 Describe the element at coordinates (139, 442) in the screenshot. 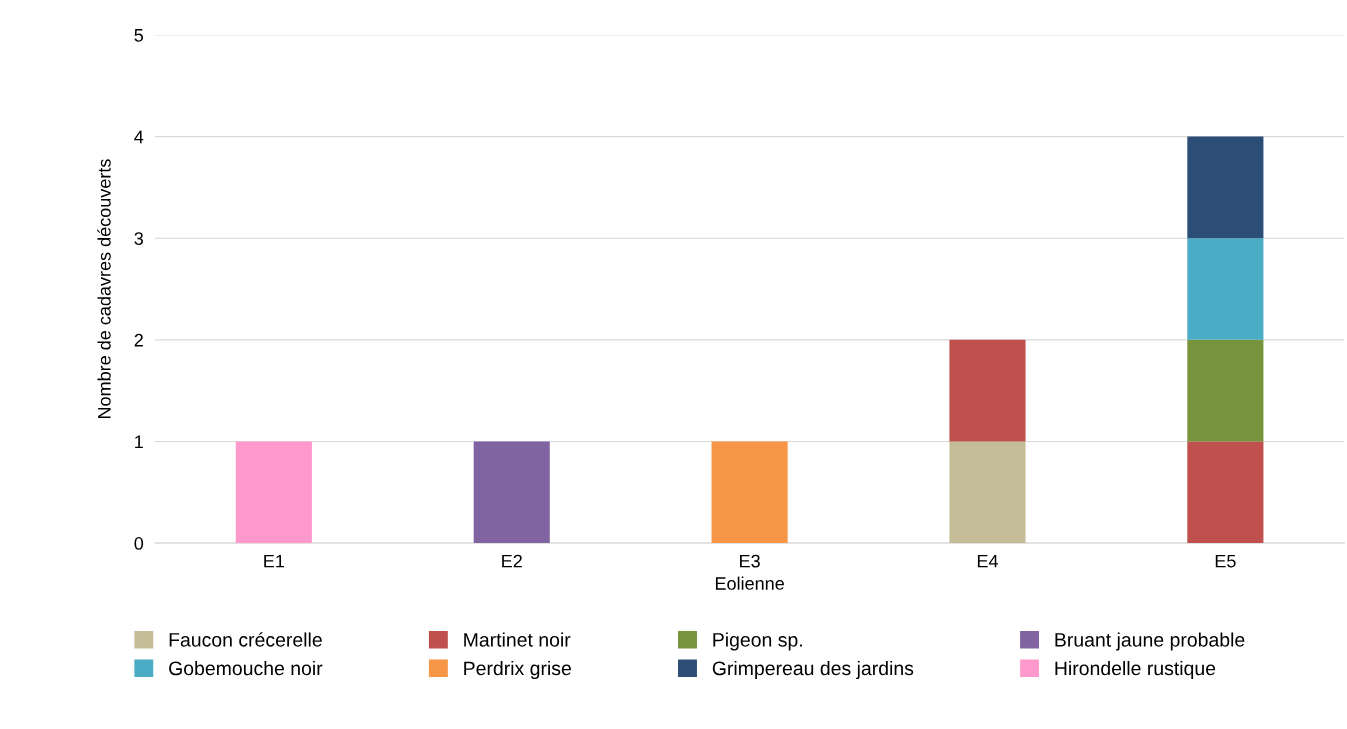

I see `y-tick-label: 1` at that location.